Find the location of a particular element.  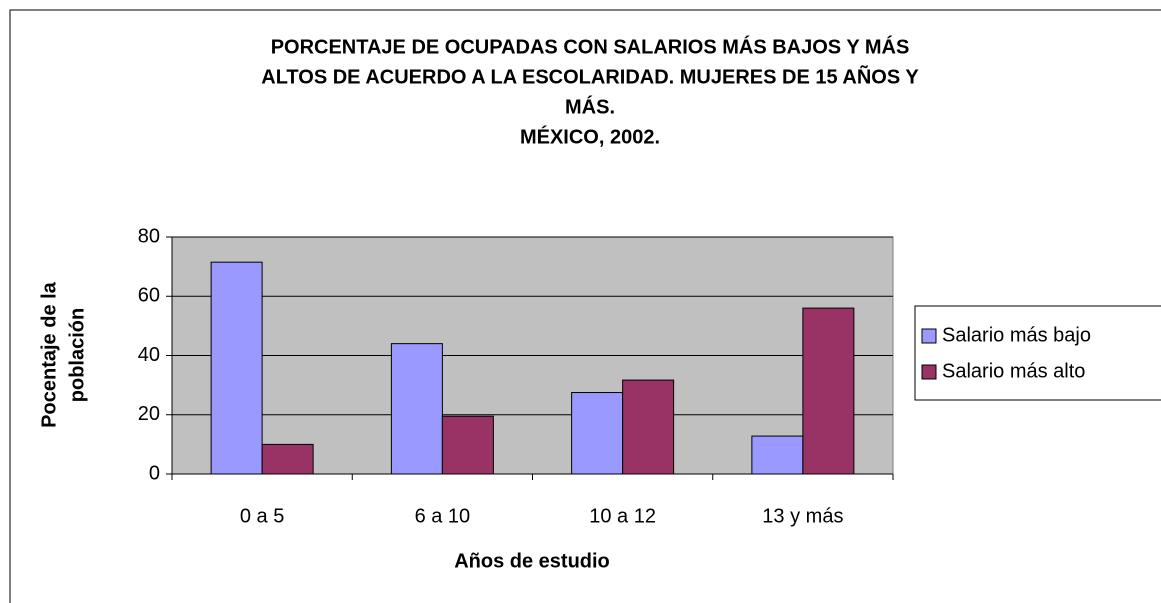

chart-title: MÉXICO, 2002. is located at coordinates (590, 136).